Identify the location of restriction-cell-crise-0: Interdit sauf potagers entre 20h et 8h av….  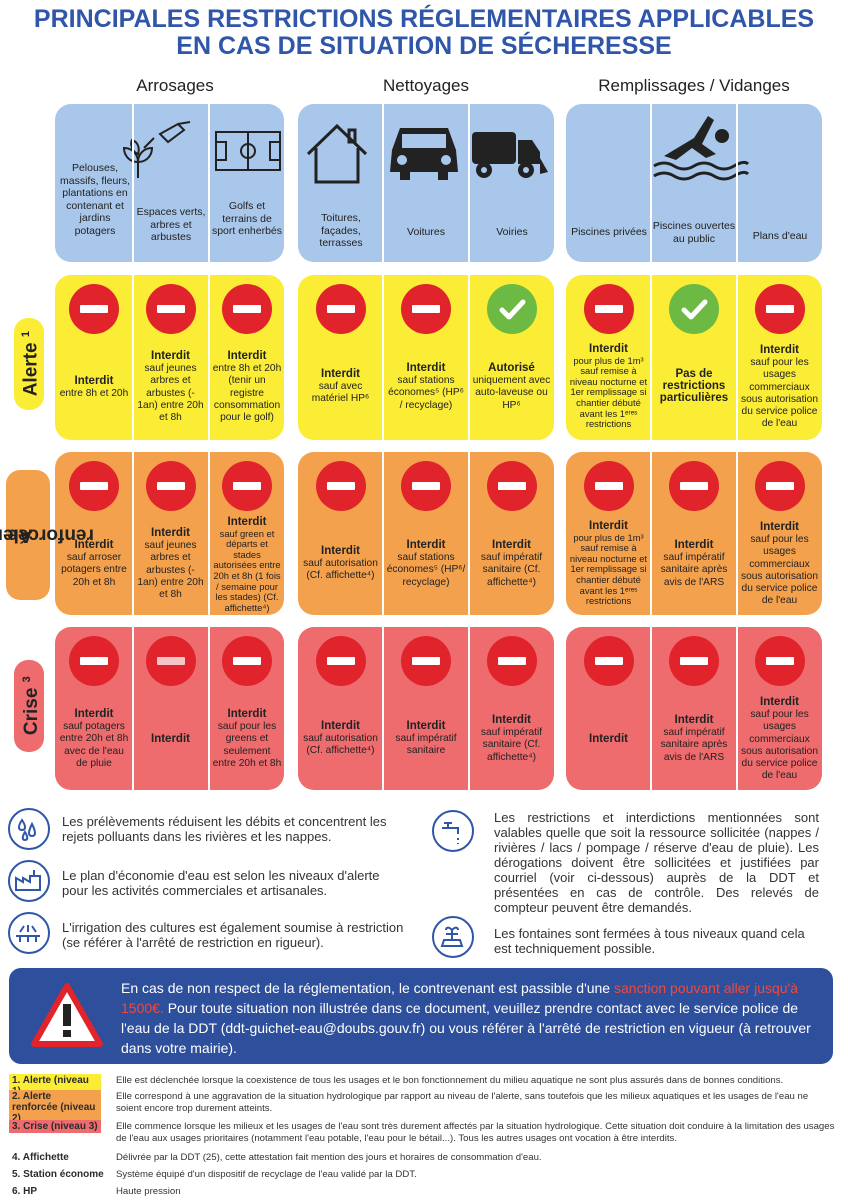
(94, 739).